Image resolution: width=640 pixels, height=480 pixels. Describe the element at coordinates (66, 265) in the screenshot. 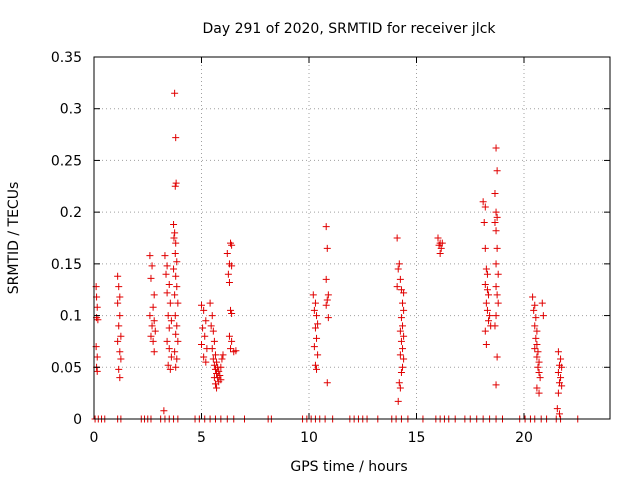

I see `y-tick-label: 0.15` at that location.